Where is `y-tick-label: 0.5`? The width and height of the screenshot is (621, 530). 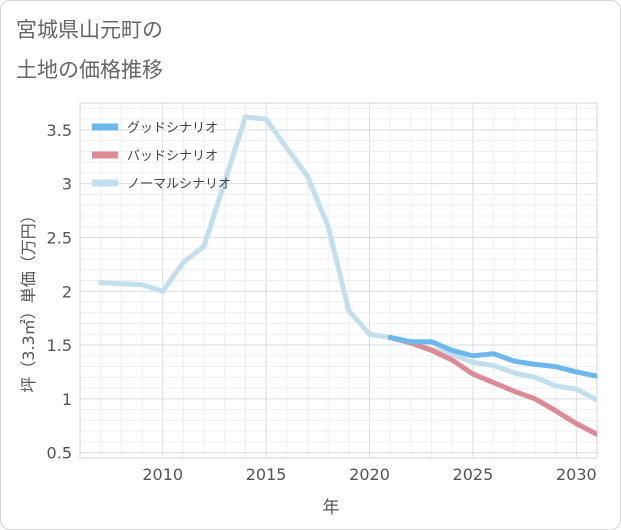
y-tick-label: 0.5 is located at coordinates (59, 453).